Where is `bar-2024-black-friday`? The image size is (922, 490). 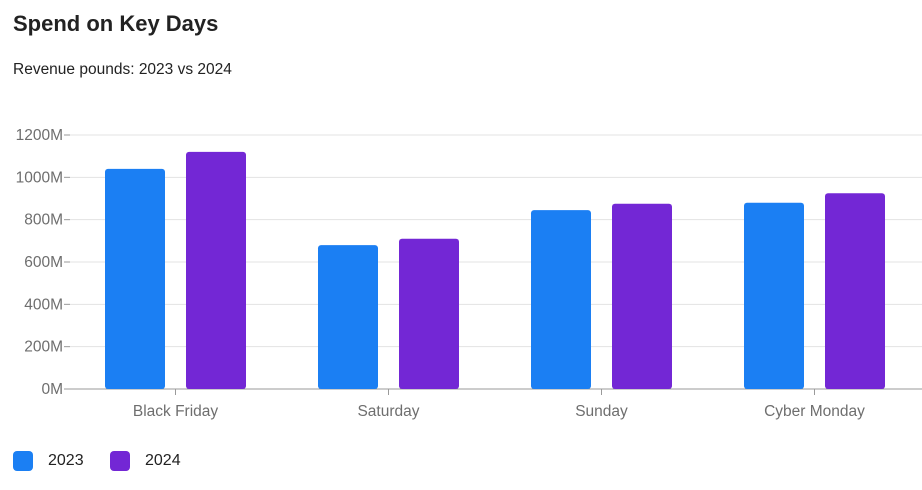
bar-2024-black-friday is located at coordinates (216, 270).